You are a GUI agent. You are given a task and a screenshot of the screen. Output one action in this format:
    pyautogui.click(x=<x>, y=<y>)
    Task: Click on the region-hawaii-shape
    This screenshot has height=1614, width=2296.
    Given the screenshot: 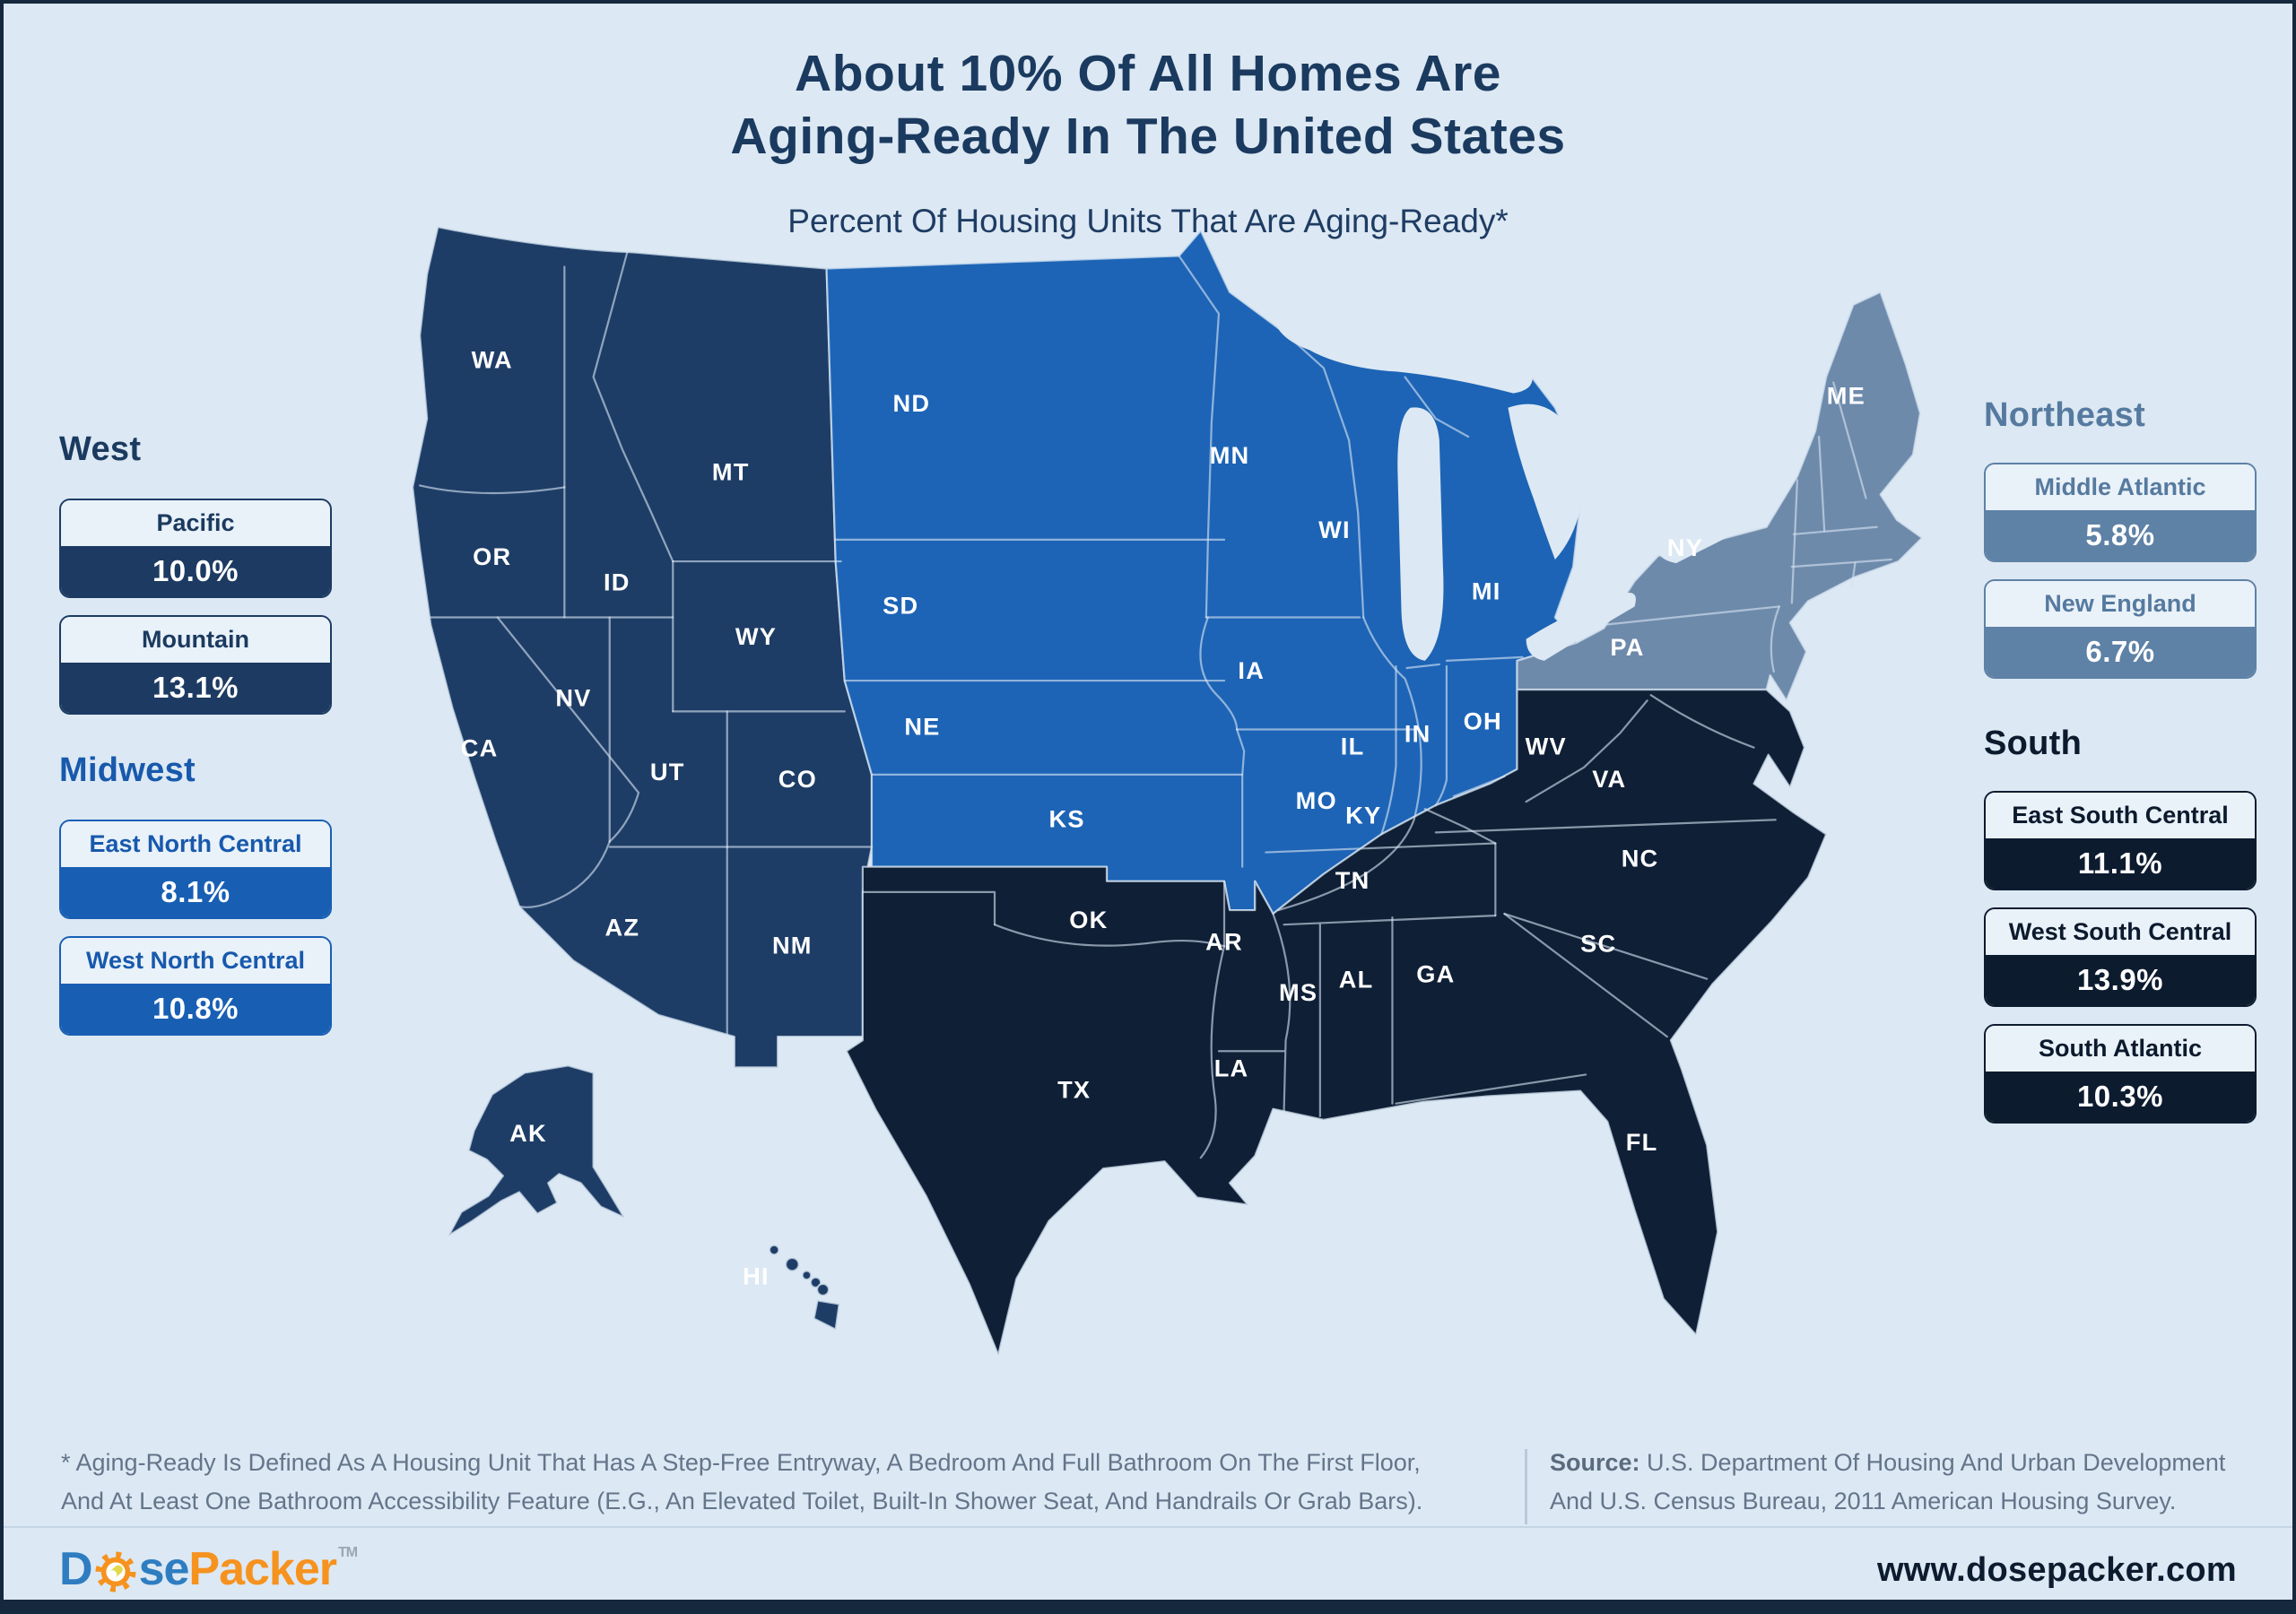 What is the action you would take?
    pyautogui.click(x=804, y=1287)
    